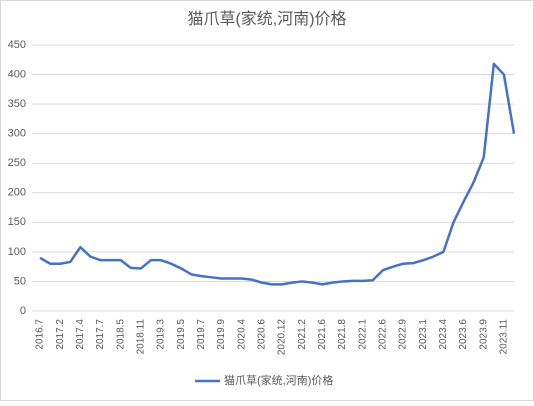  I want to click on x-tick-label: 2017.4, so click(80, 334).